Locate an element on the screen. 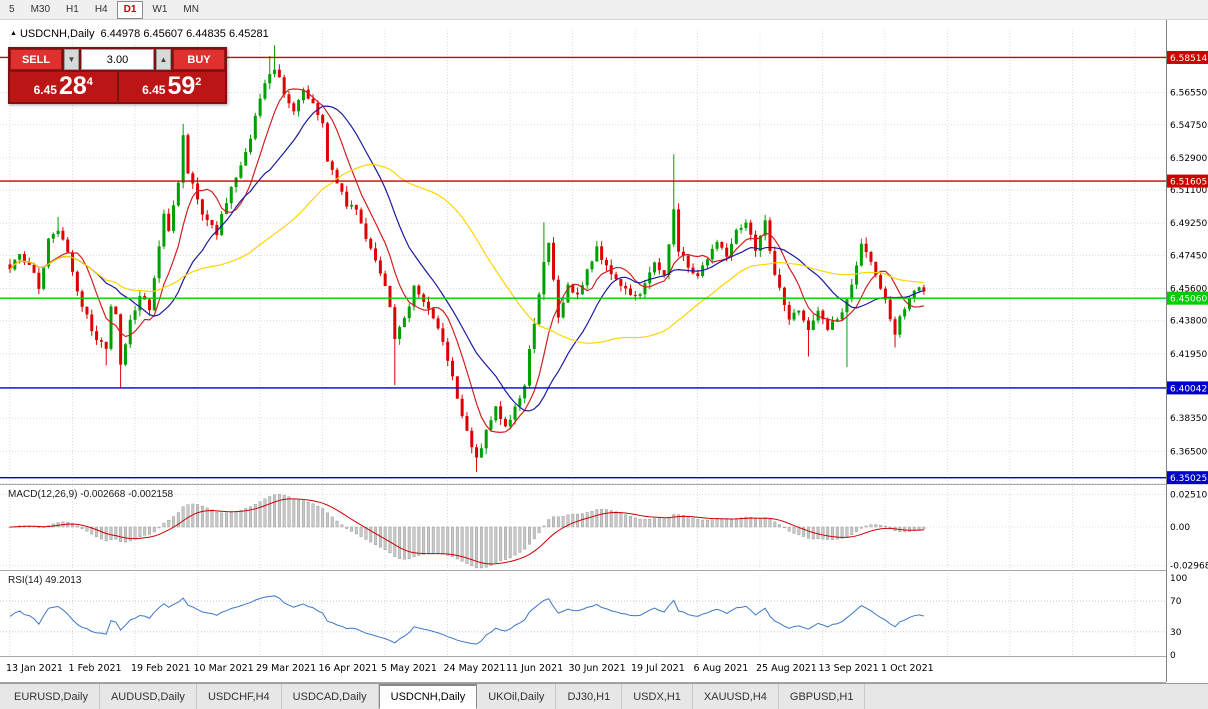 This screenshot has width=1208, height=709. svg-text: 10 Mar 2021 is located at coordinates (224, 668).